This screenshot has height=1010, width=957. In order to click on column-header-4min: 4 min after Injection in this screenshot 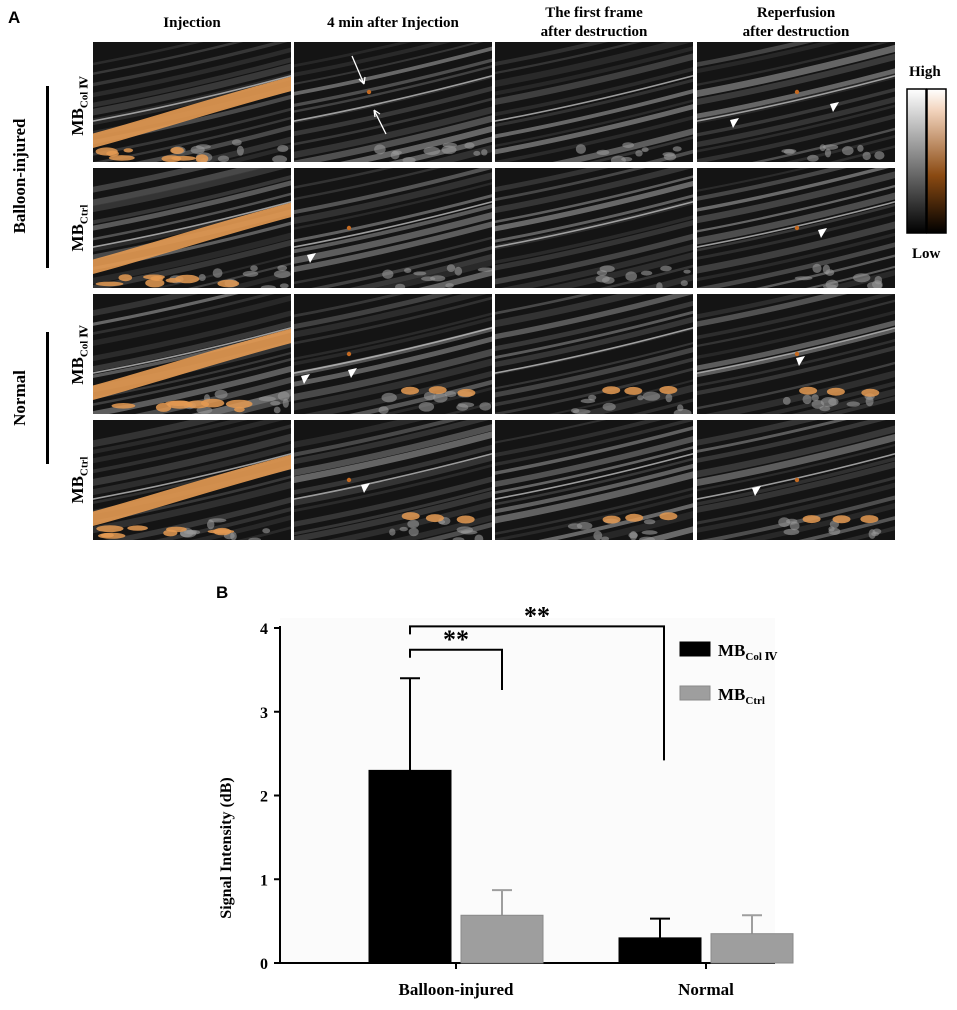, I will do `click(393, 23)`.